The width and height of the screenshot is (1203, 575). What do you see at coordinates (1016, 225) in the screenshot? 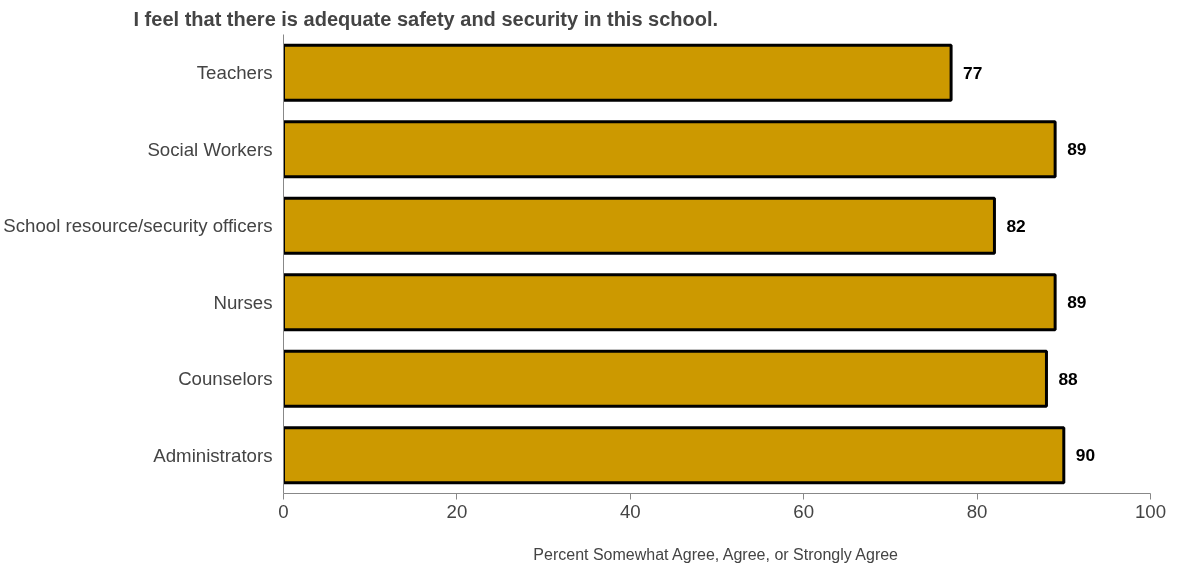
I see `data-label: 82` at bounding box center [1016, 225].